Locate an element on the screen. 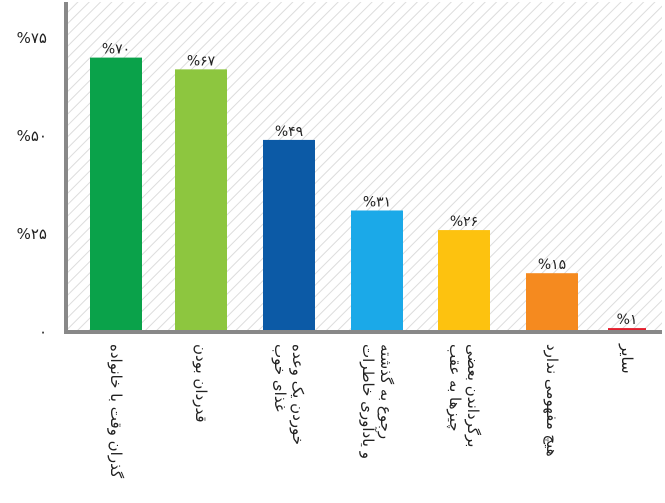  category-label-line: غذای خوب is located at coordinates (280, 378).